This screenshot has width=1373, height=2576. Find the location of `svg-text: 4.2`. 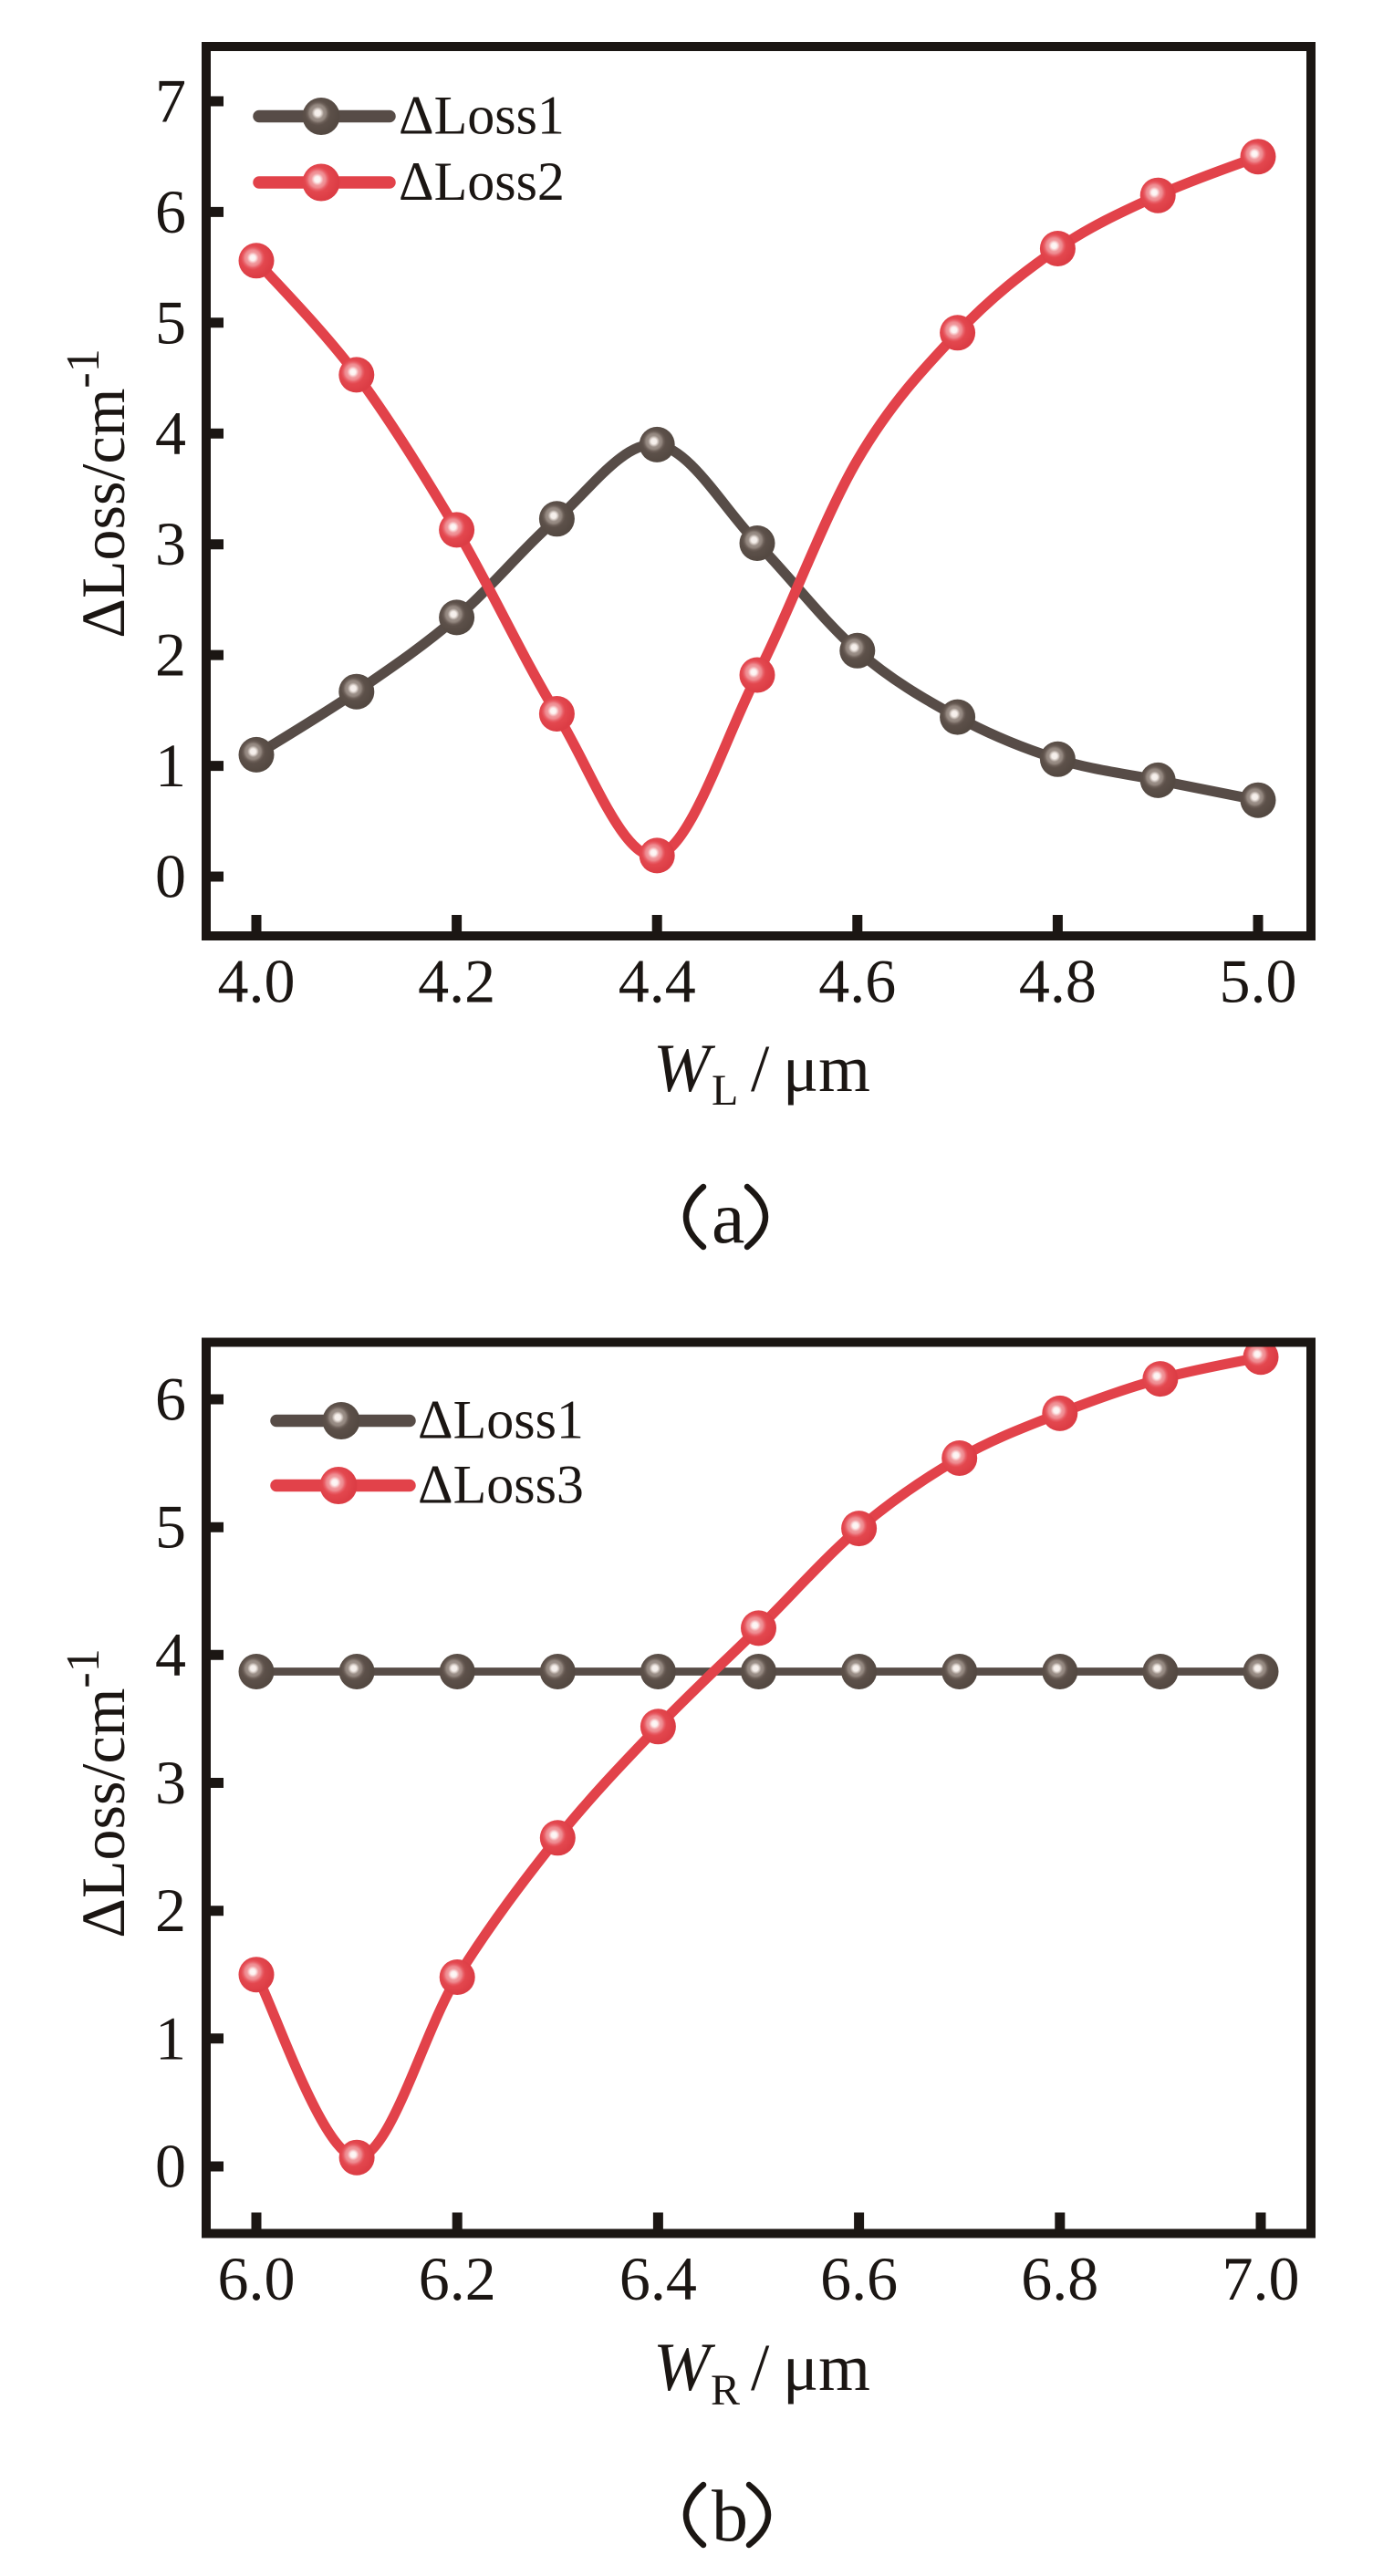

svg-text: 4.2 is located at coordinates (457, 981).